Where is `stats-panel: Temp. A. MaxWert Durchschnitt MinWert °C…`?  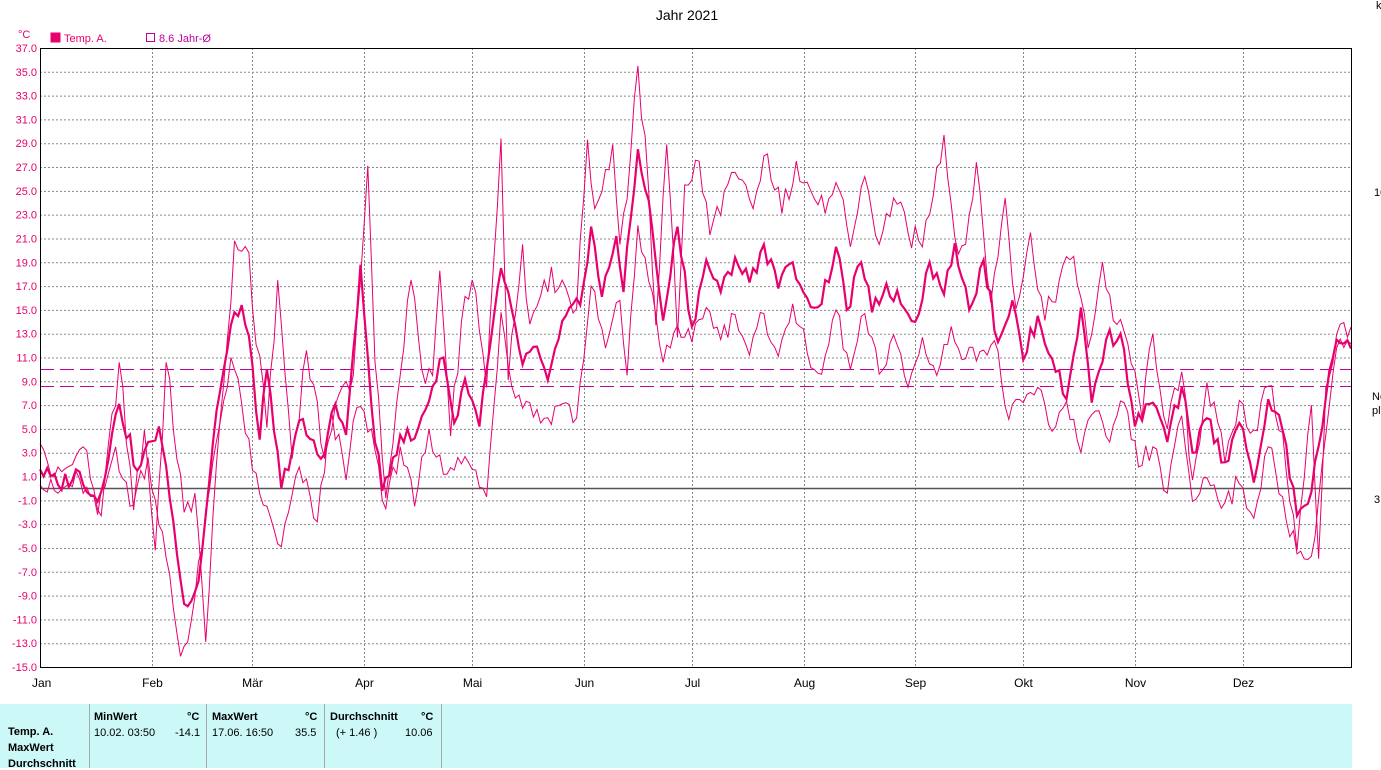
stats-panel: Temp. A. MaxWert Durchschnitt MinWert °C… is located at coordinates (676, 737).